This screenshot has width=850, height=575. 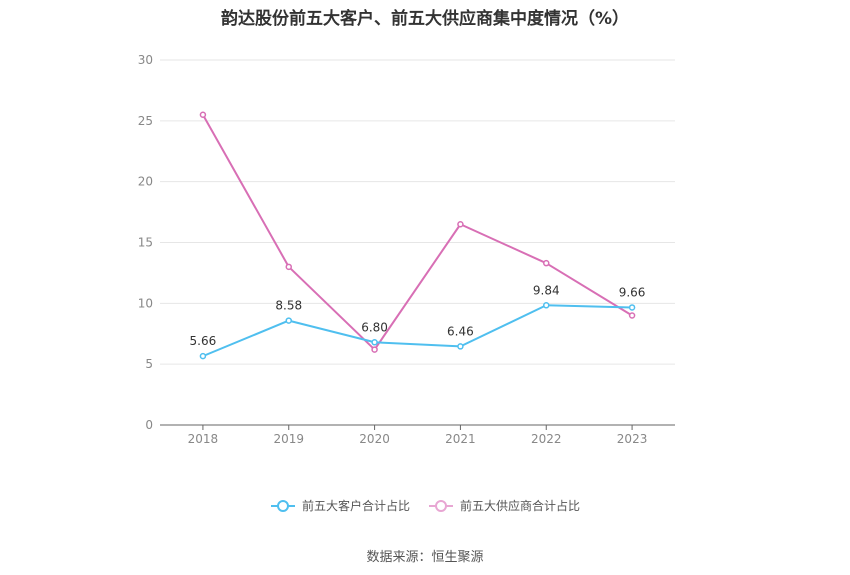 I want to click on data-label: 8.58, so click(x=288, y=306).